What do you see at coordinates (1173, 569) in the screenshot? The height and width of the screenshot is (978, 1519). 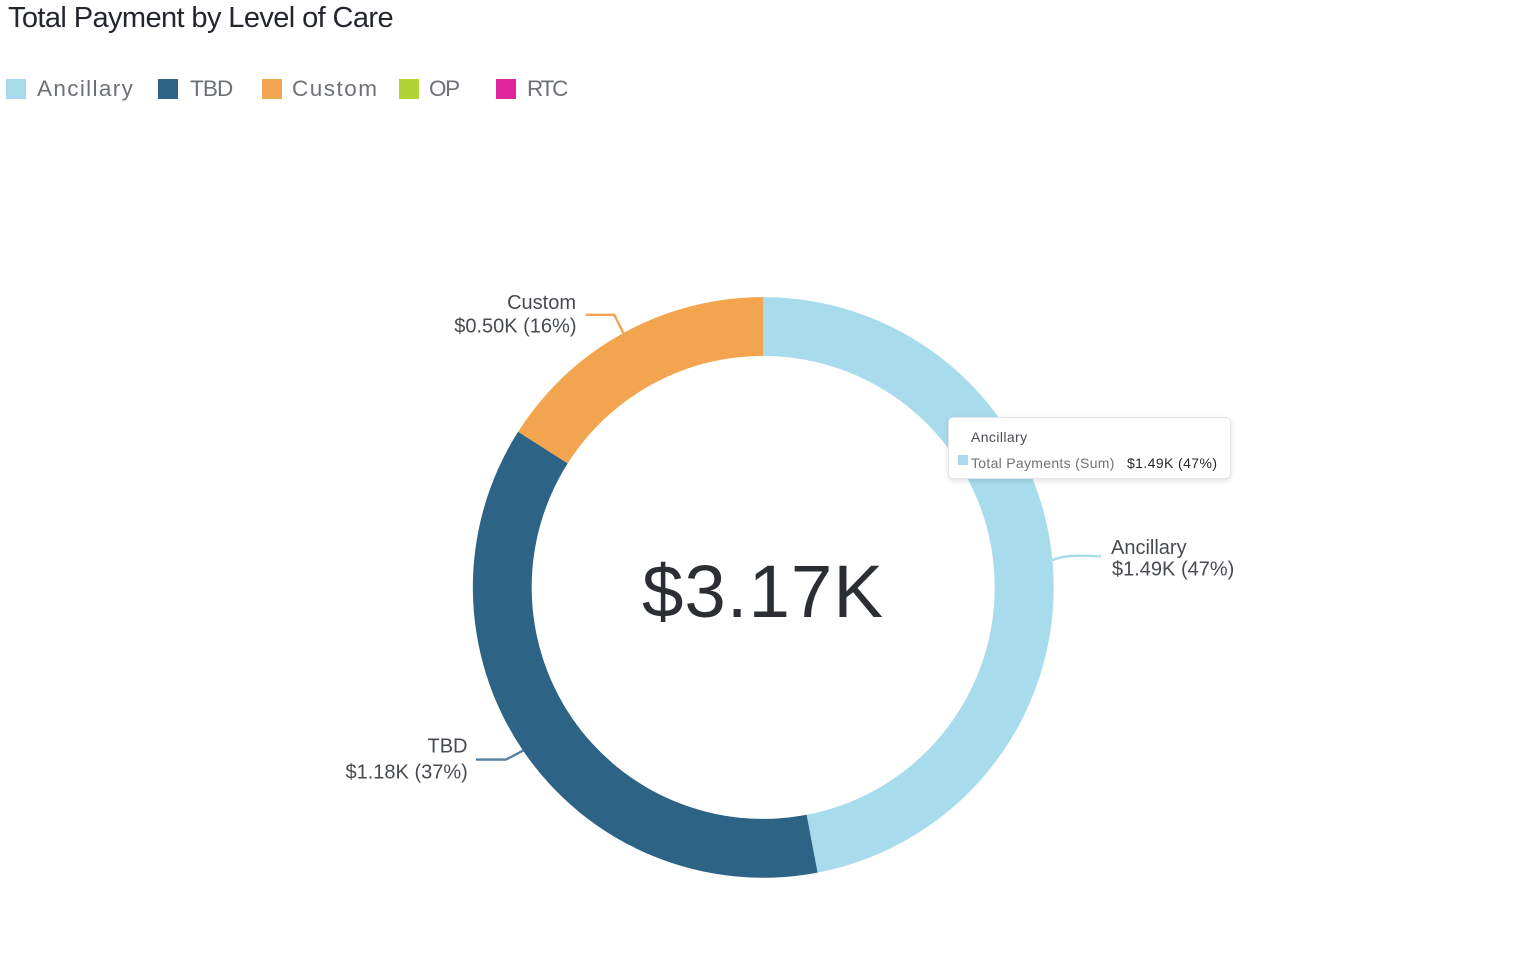 I see `svg-text: $1.49K (47%)` at bounding box center [1173, 569].